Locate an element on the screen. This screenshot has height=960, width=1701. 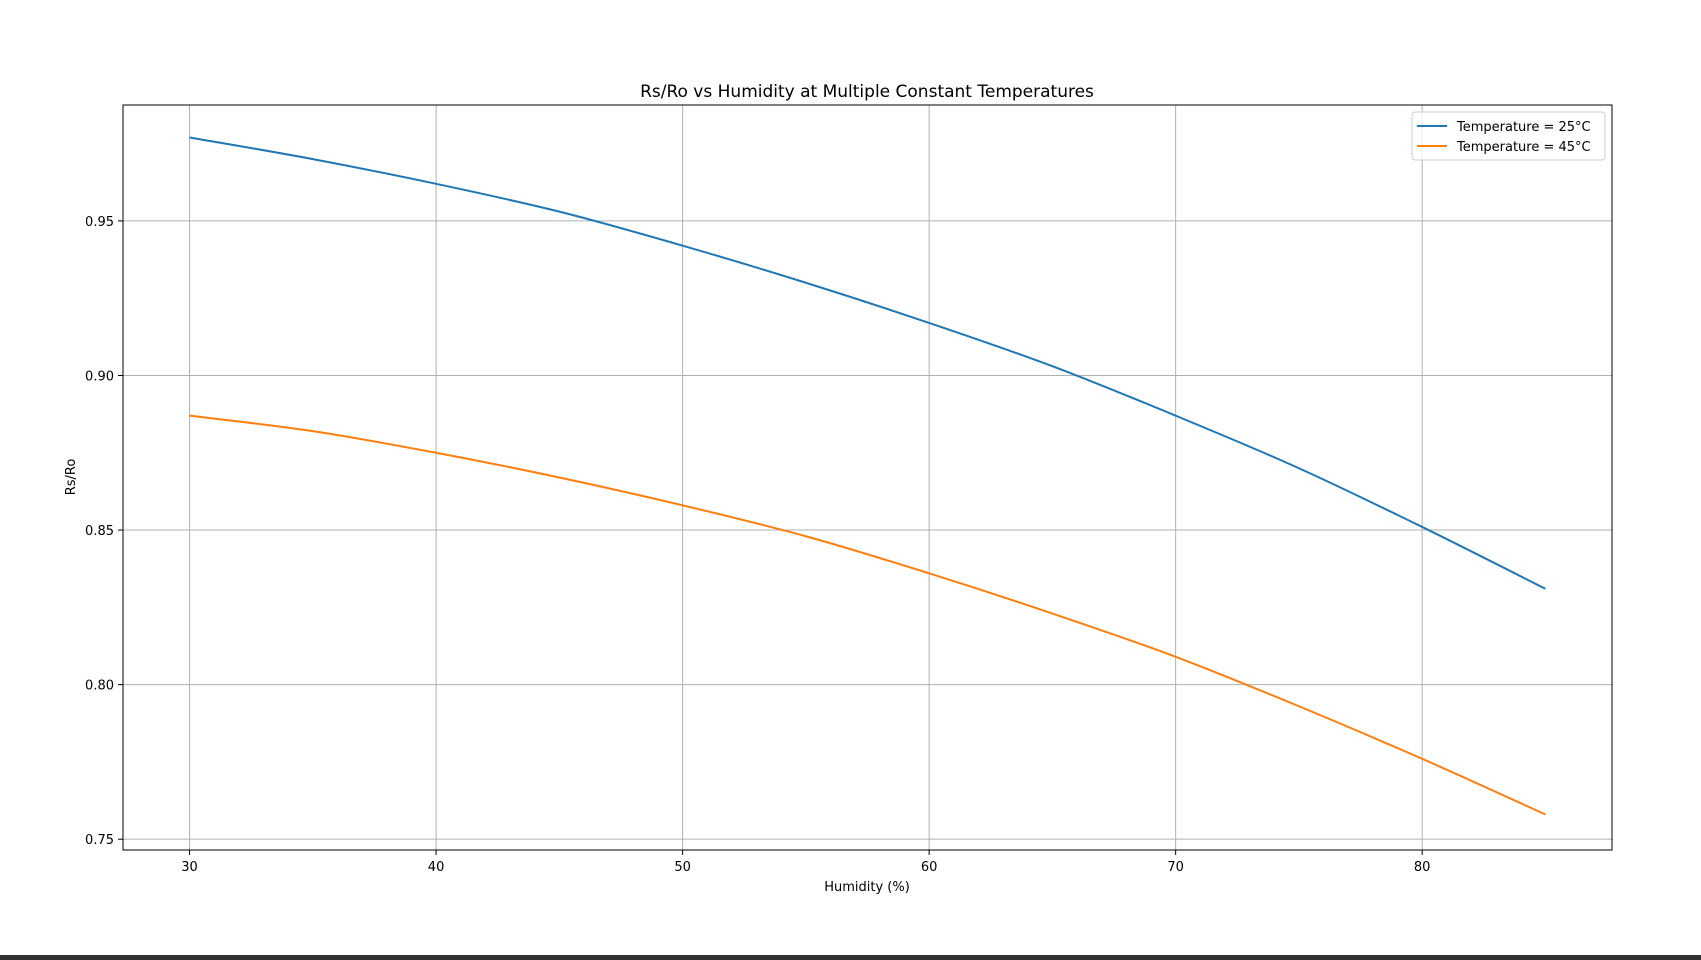
y-tick-label: 0.95 is located at coordinates (99, 222).